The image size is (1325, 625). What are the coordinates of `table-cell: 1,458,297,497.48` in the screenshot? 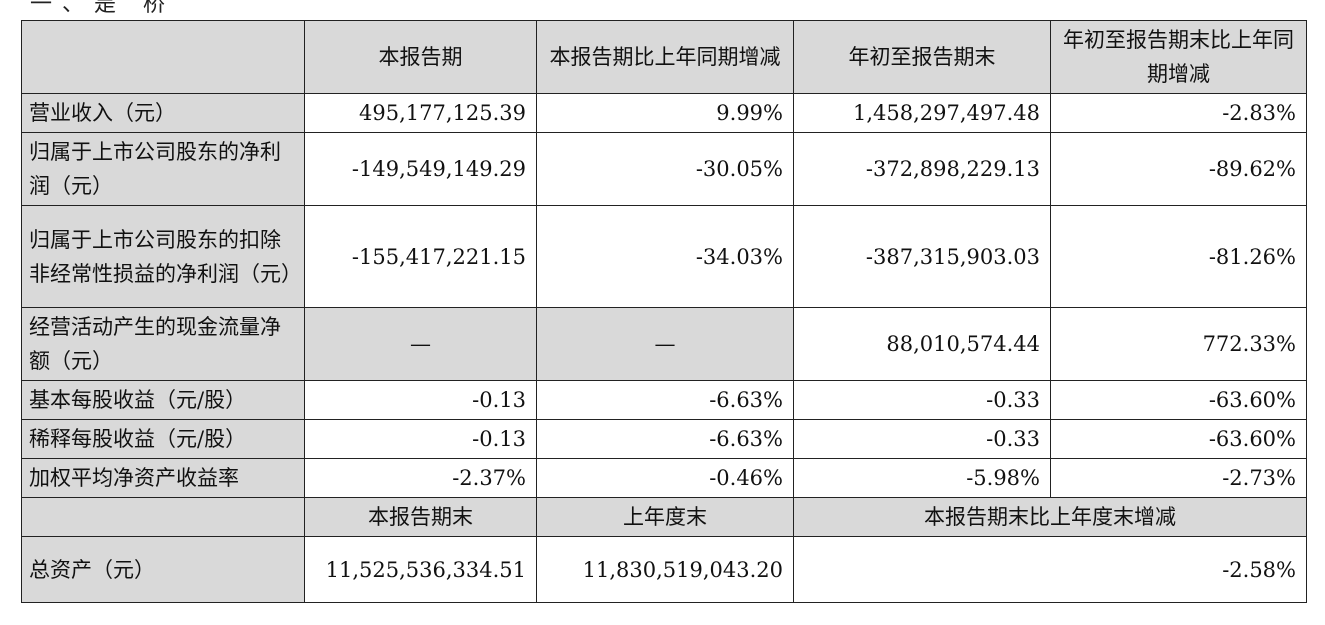 It's located at (922, 113).